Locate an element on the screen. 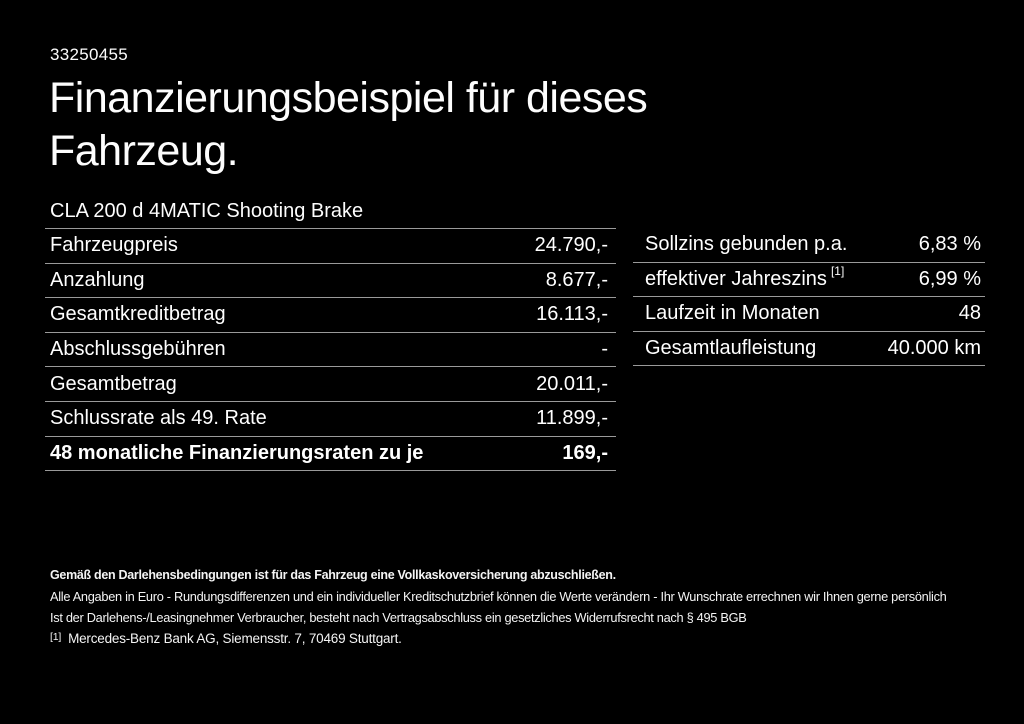 The image size is (1024, 724). row-value: 169,- is located at coordinates (585, 452).